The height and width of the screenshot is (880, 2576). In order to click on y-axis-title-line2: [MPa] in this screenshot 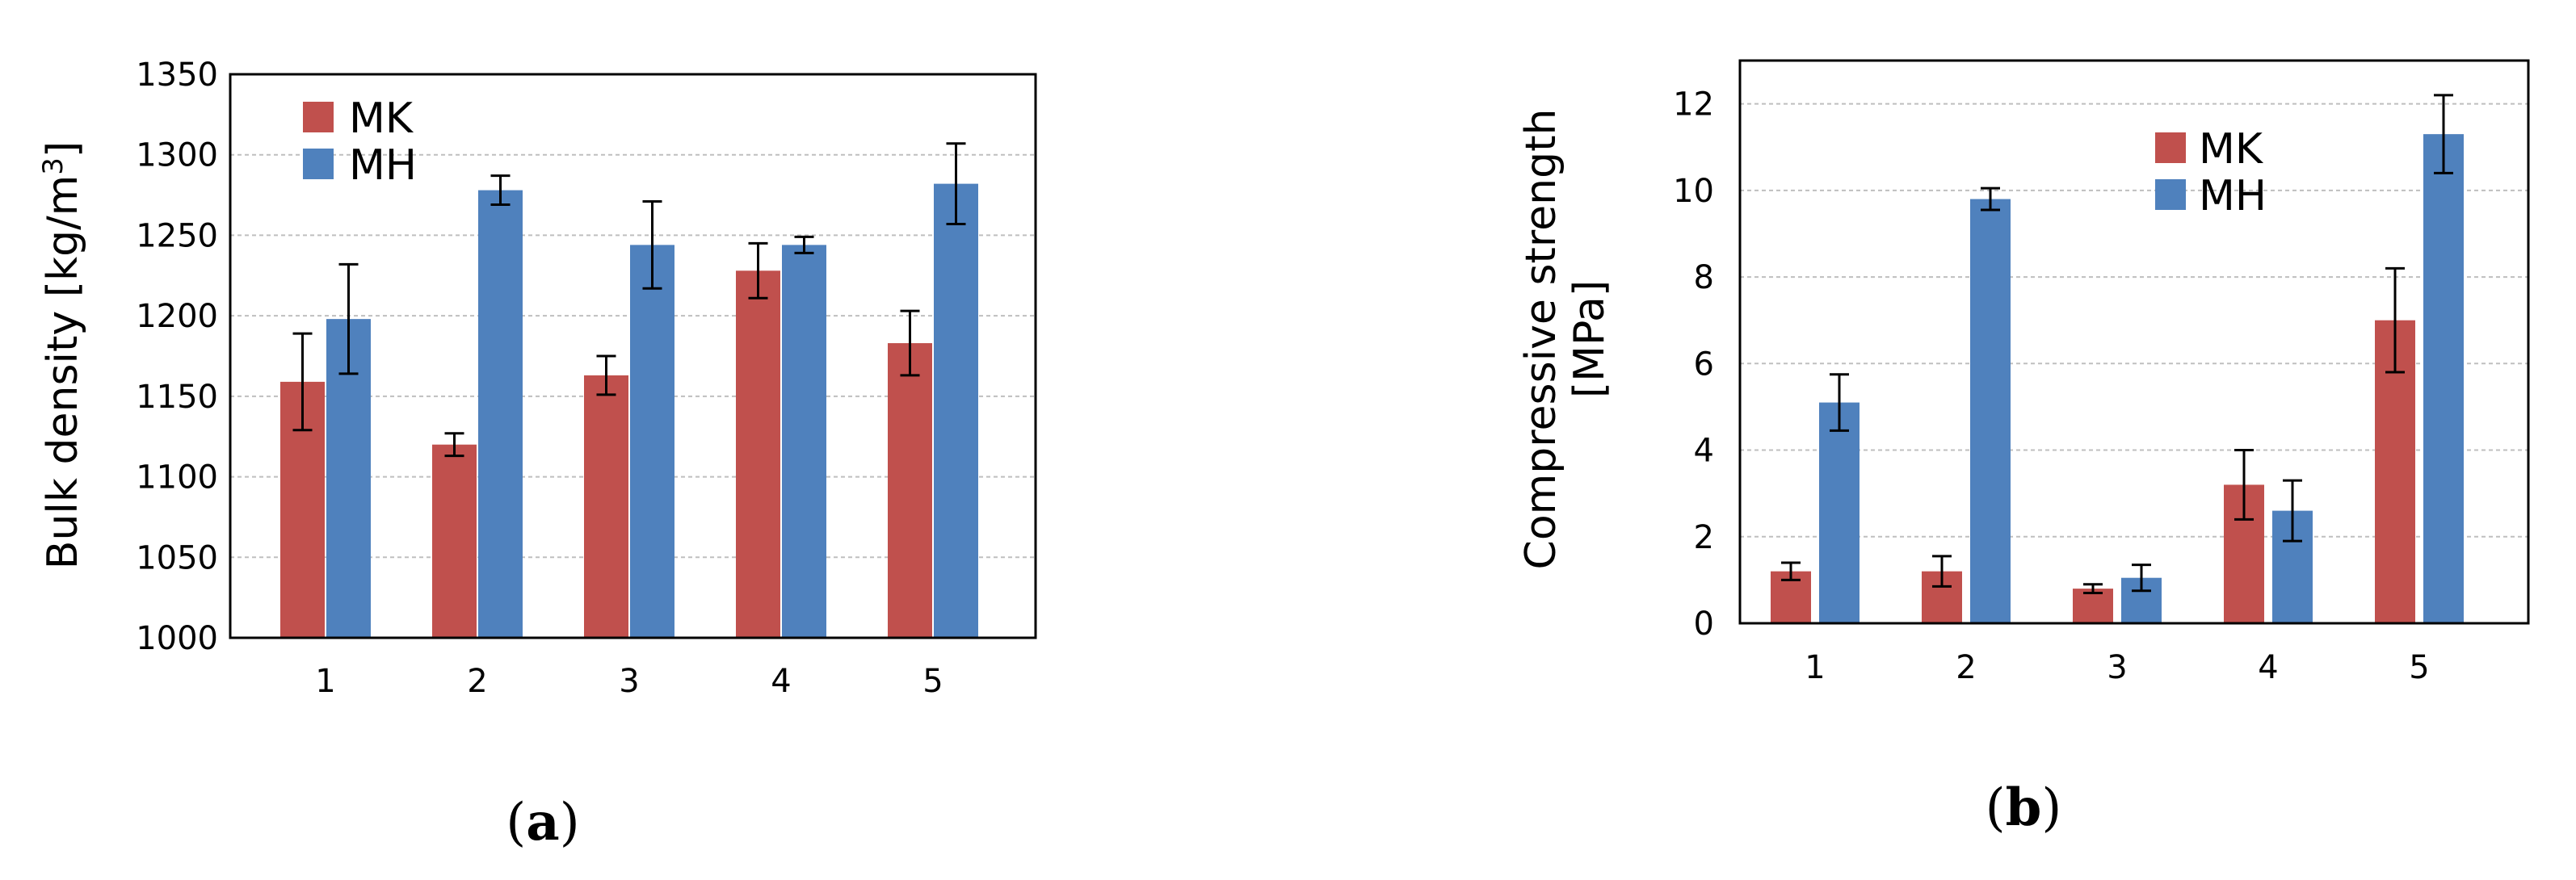, I will do `click(1590, 339)`.